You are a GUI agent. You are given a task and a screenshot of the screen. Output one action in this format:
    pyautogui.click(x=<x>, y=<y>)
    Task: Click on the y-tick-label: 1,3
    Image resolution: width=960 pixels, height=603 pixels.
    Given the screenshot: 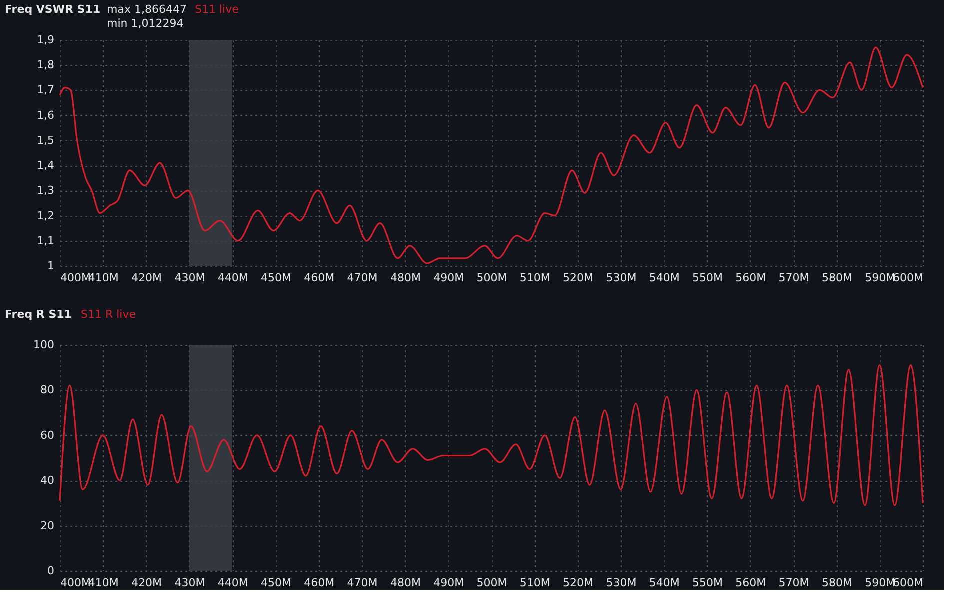 What is the action you would take?
    pyautogui.click(x=45, y=191)
    